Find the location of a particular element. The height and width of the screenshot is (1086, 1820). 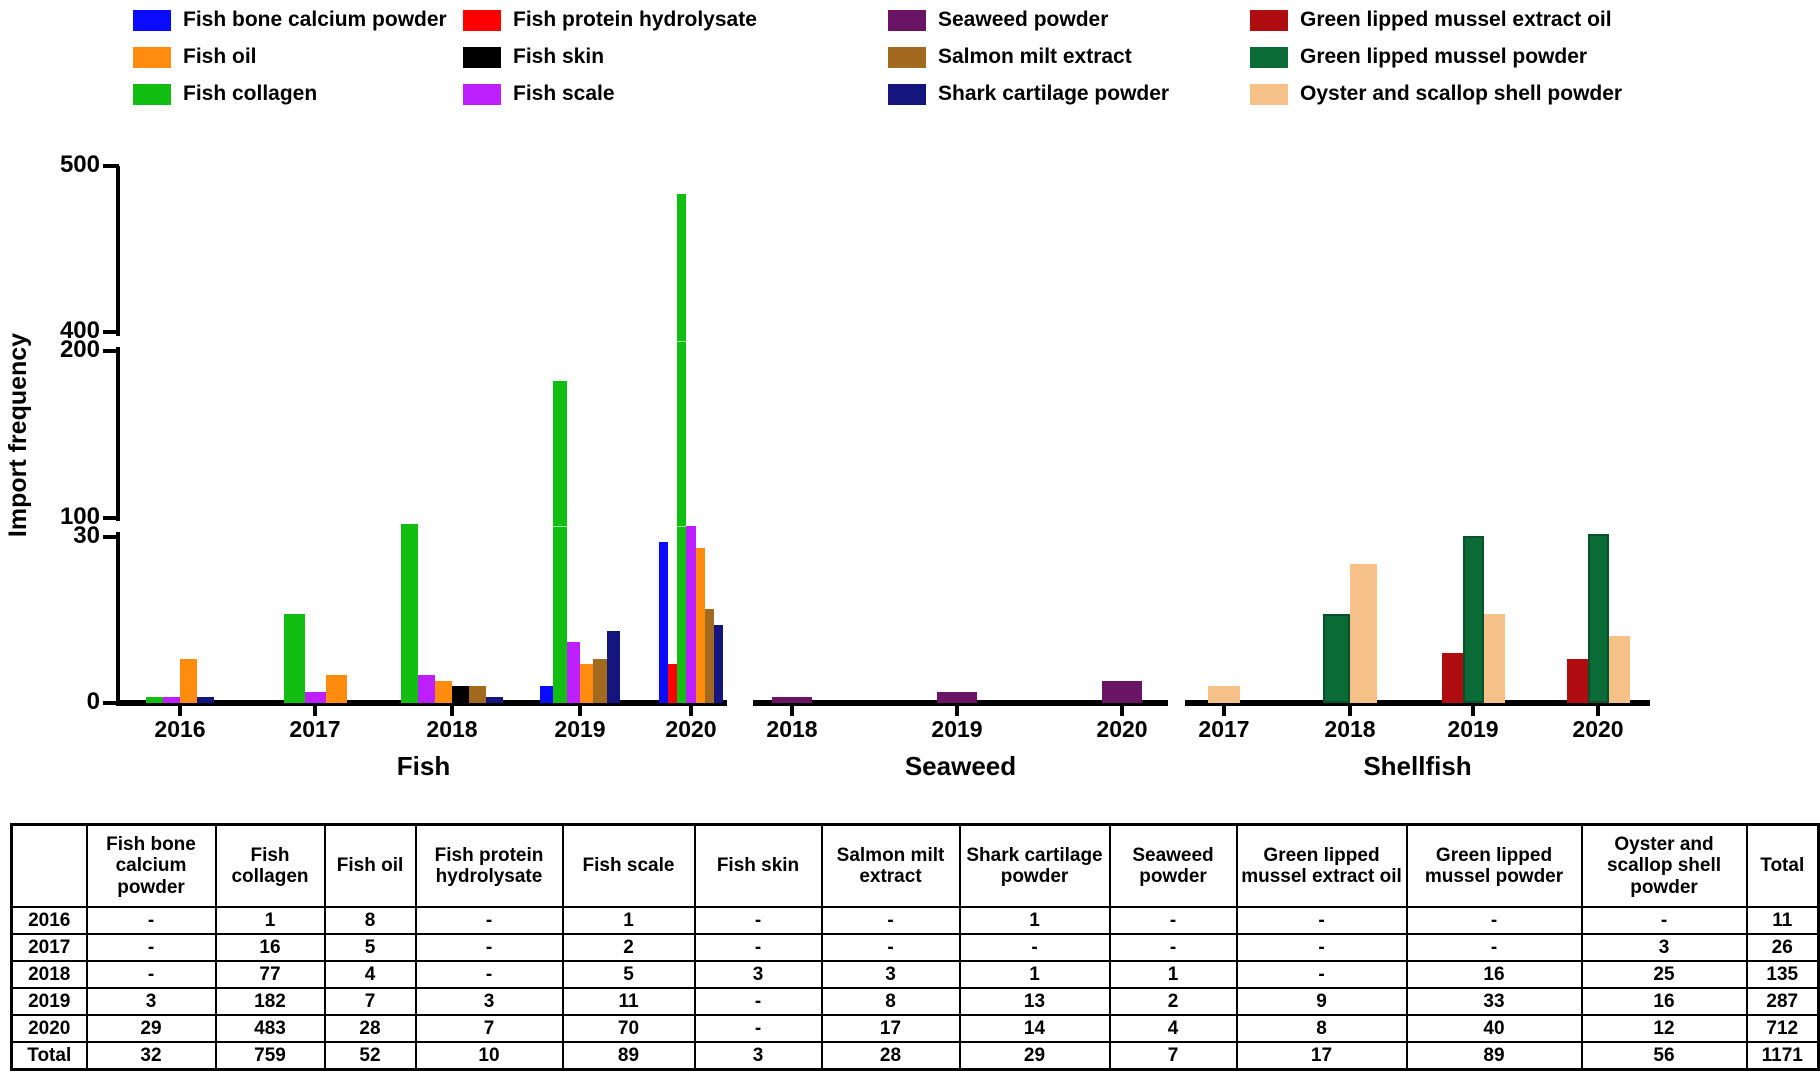

x-tick-fish-2018 is located at coordinates (452, 711).